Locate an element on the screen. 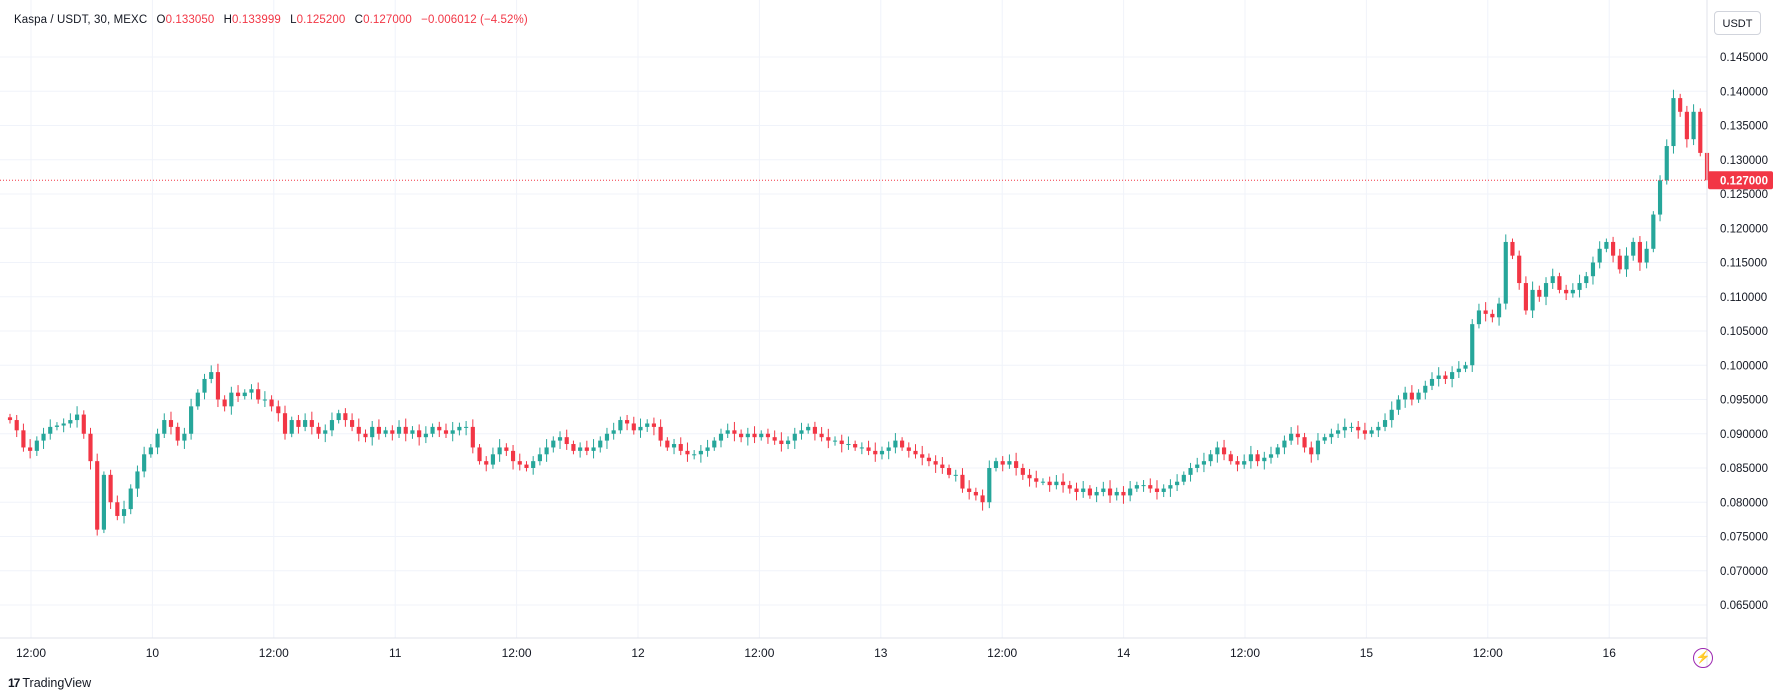 The height and width of the screenshot is (693, 1781). brand-name: TradingView is located at coordinates (57, 683).